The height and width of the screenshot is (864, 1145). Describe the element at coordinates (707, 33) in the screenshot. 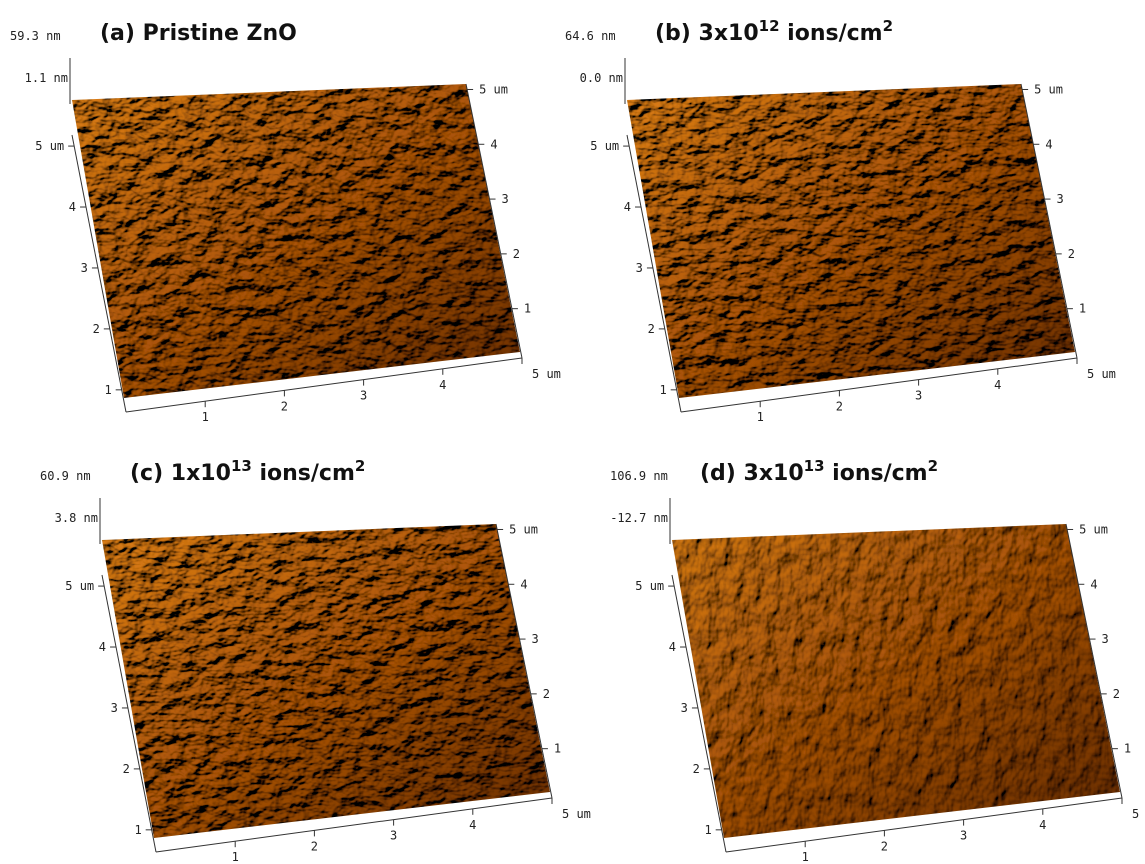

I see `title-text: (b) 3x10` at that location.